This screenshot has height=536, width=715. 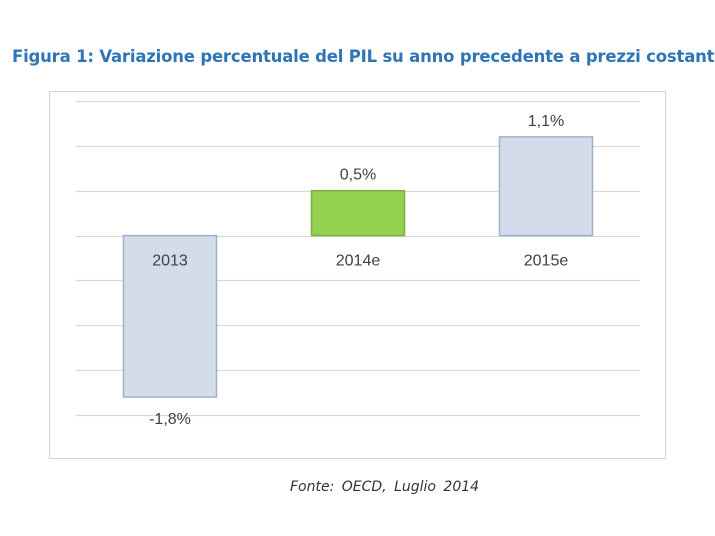 I want to click on category-label-2015e: 2015e, so click(x=546, y=261).